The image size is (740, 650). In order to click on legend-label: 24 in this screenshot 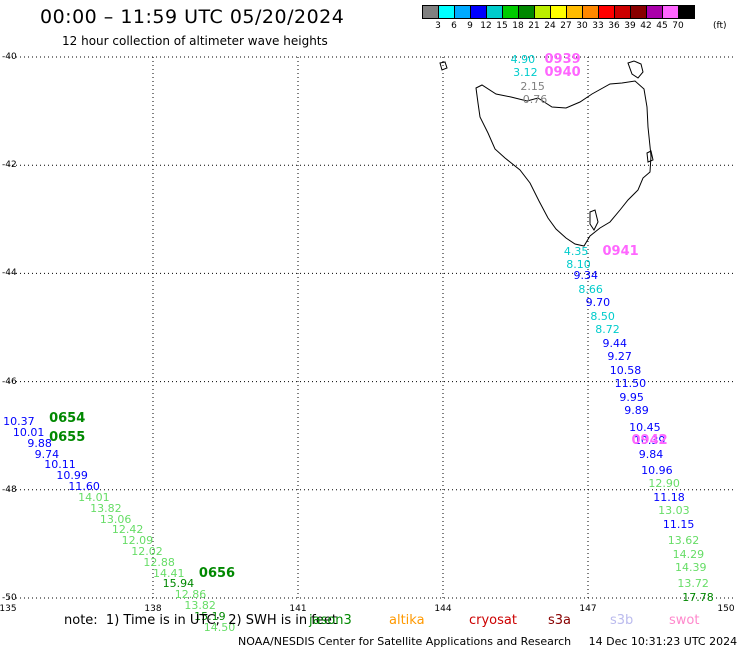, I will do `click(550, 26)`.